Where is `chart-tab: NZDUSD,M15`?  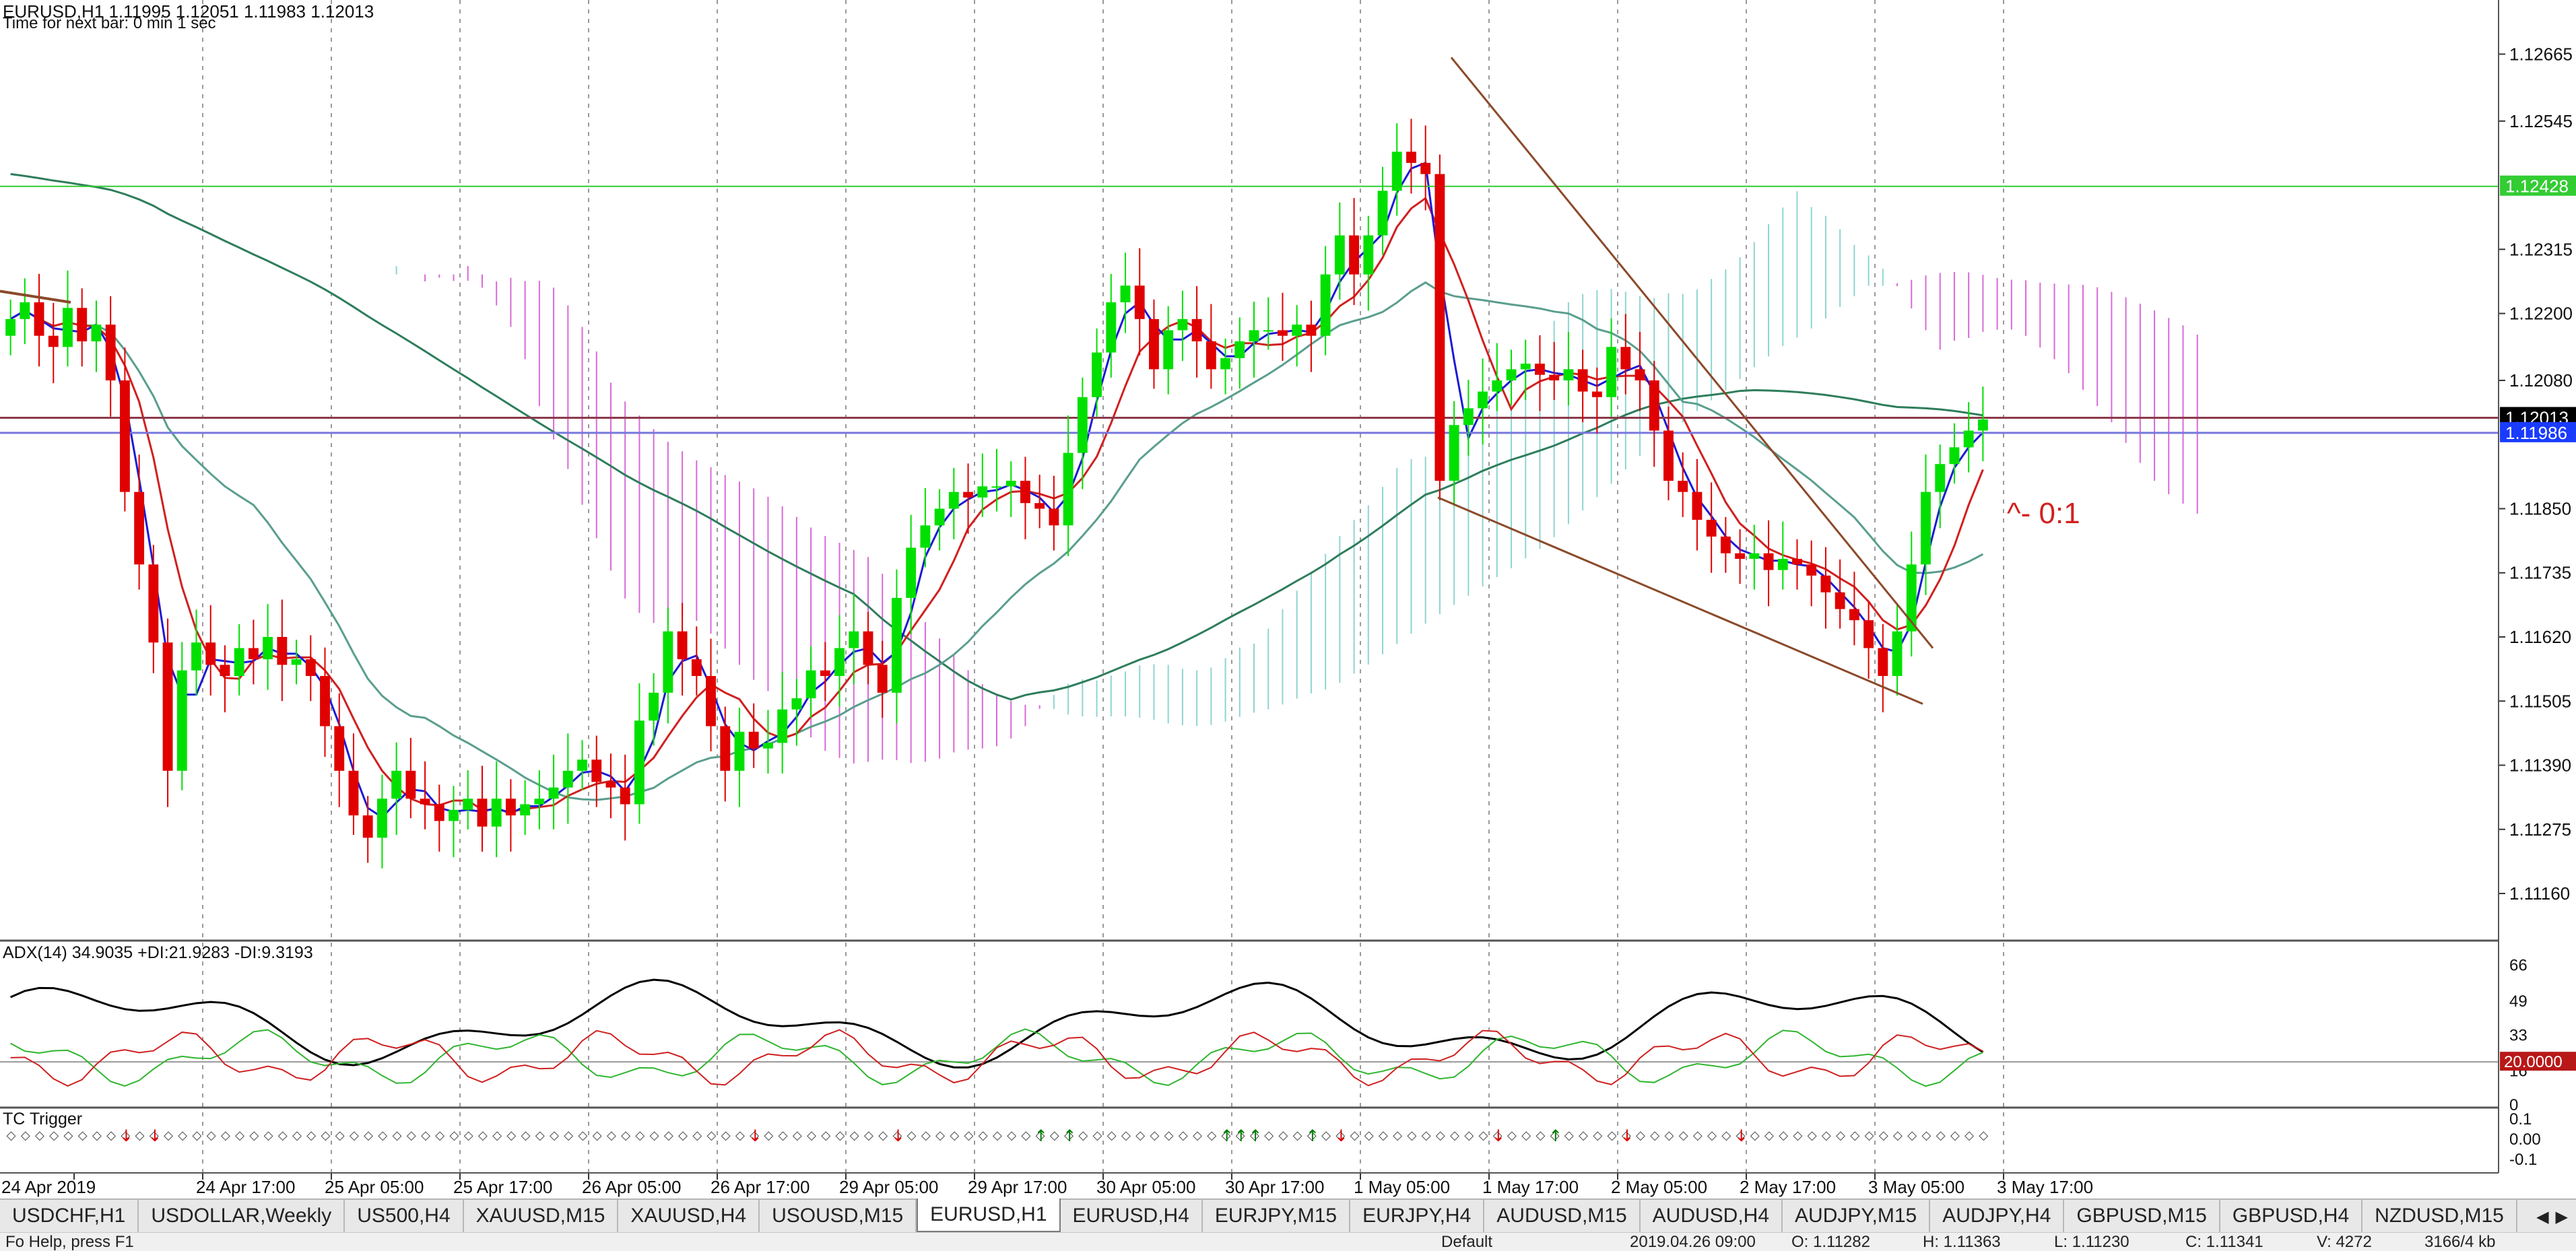 chart-tab: NZDUSD,M15 is located at coordinates (2440, 1216).